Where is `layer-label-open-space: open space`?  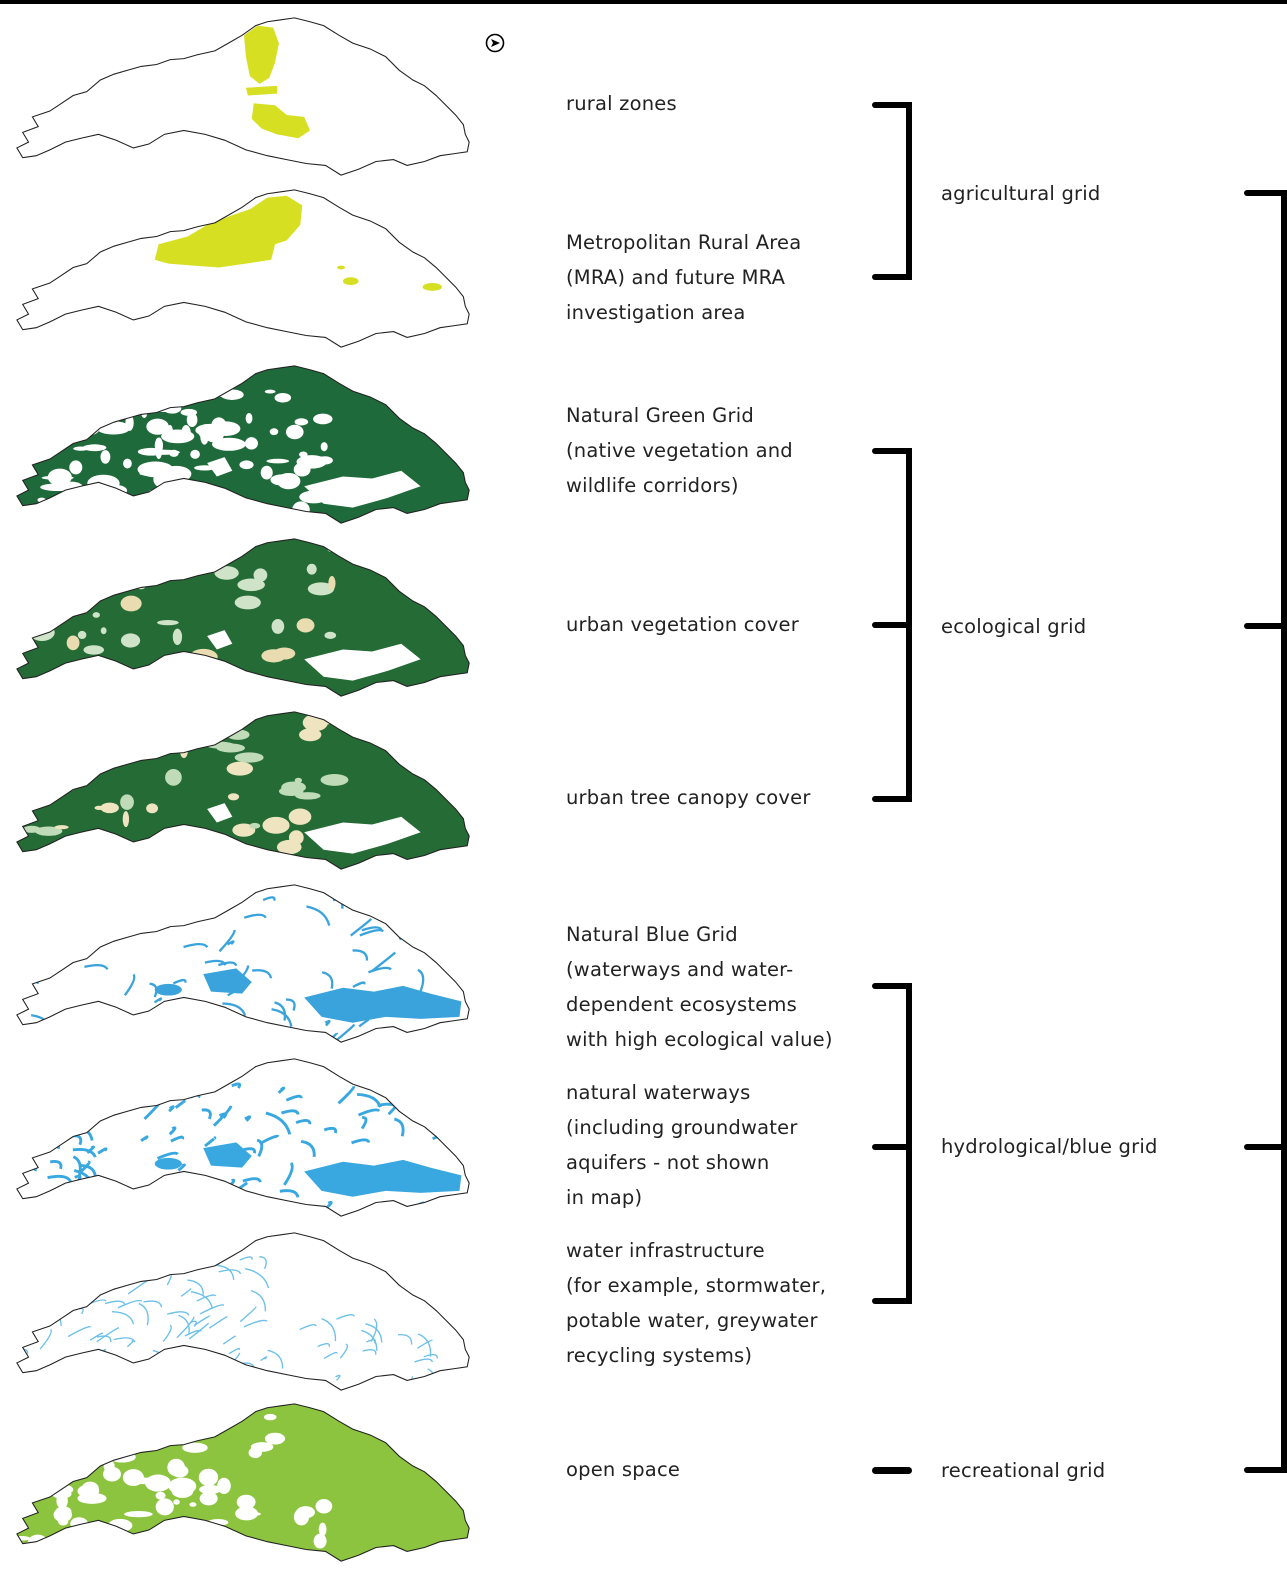
layer-label-open-space: open space is located at coordinates (623, 1469).